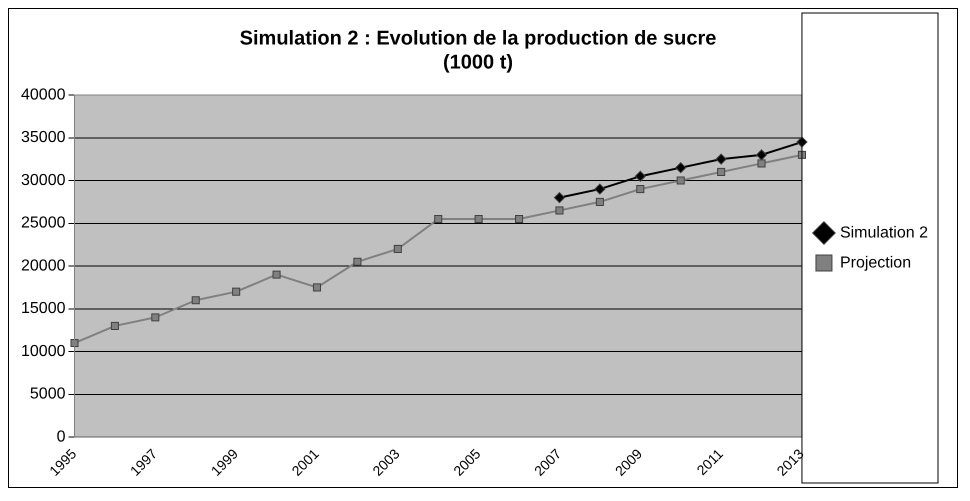  I want to click on text: Simulation 2 : Evolution de la production de sucre, so click(478, 39).